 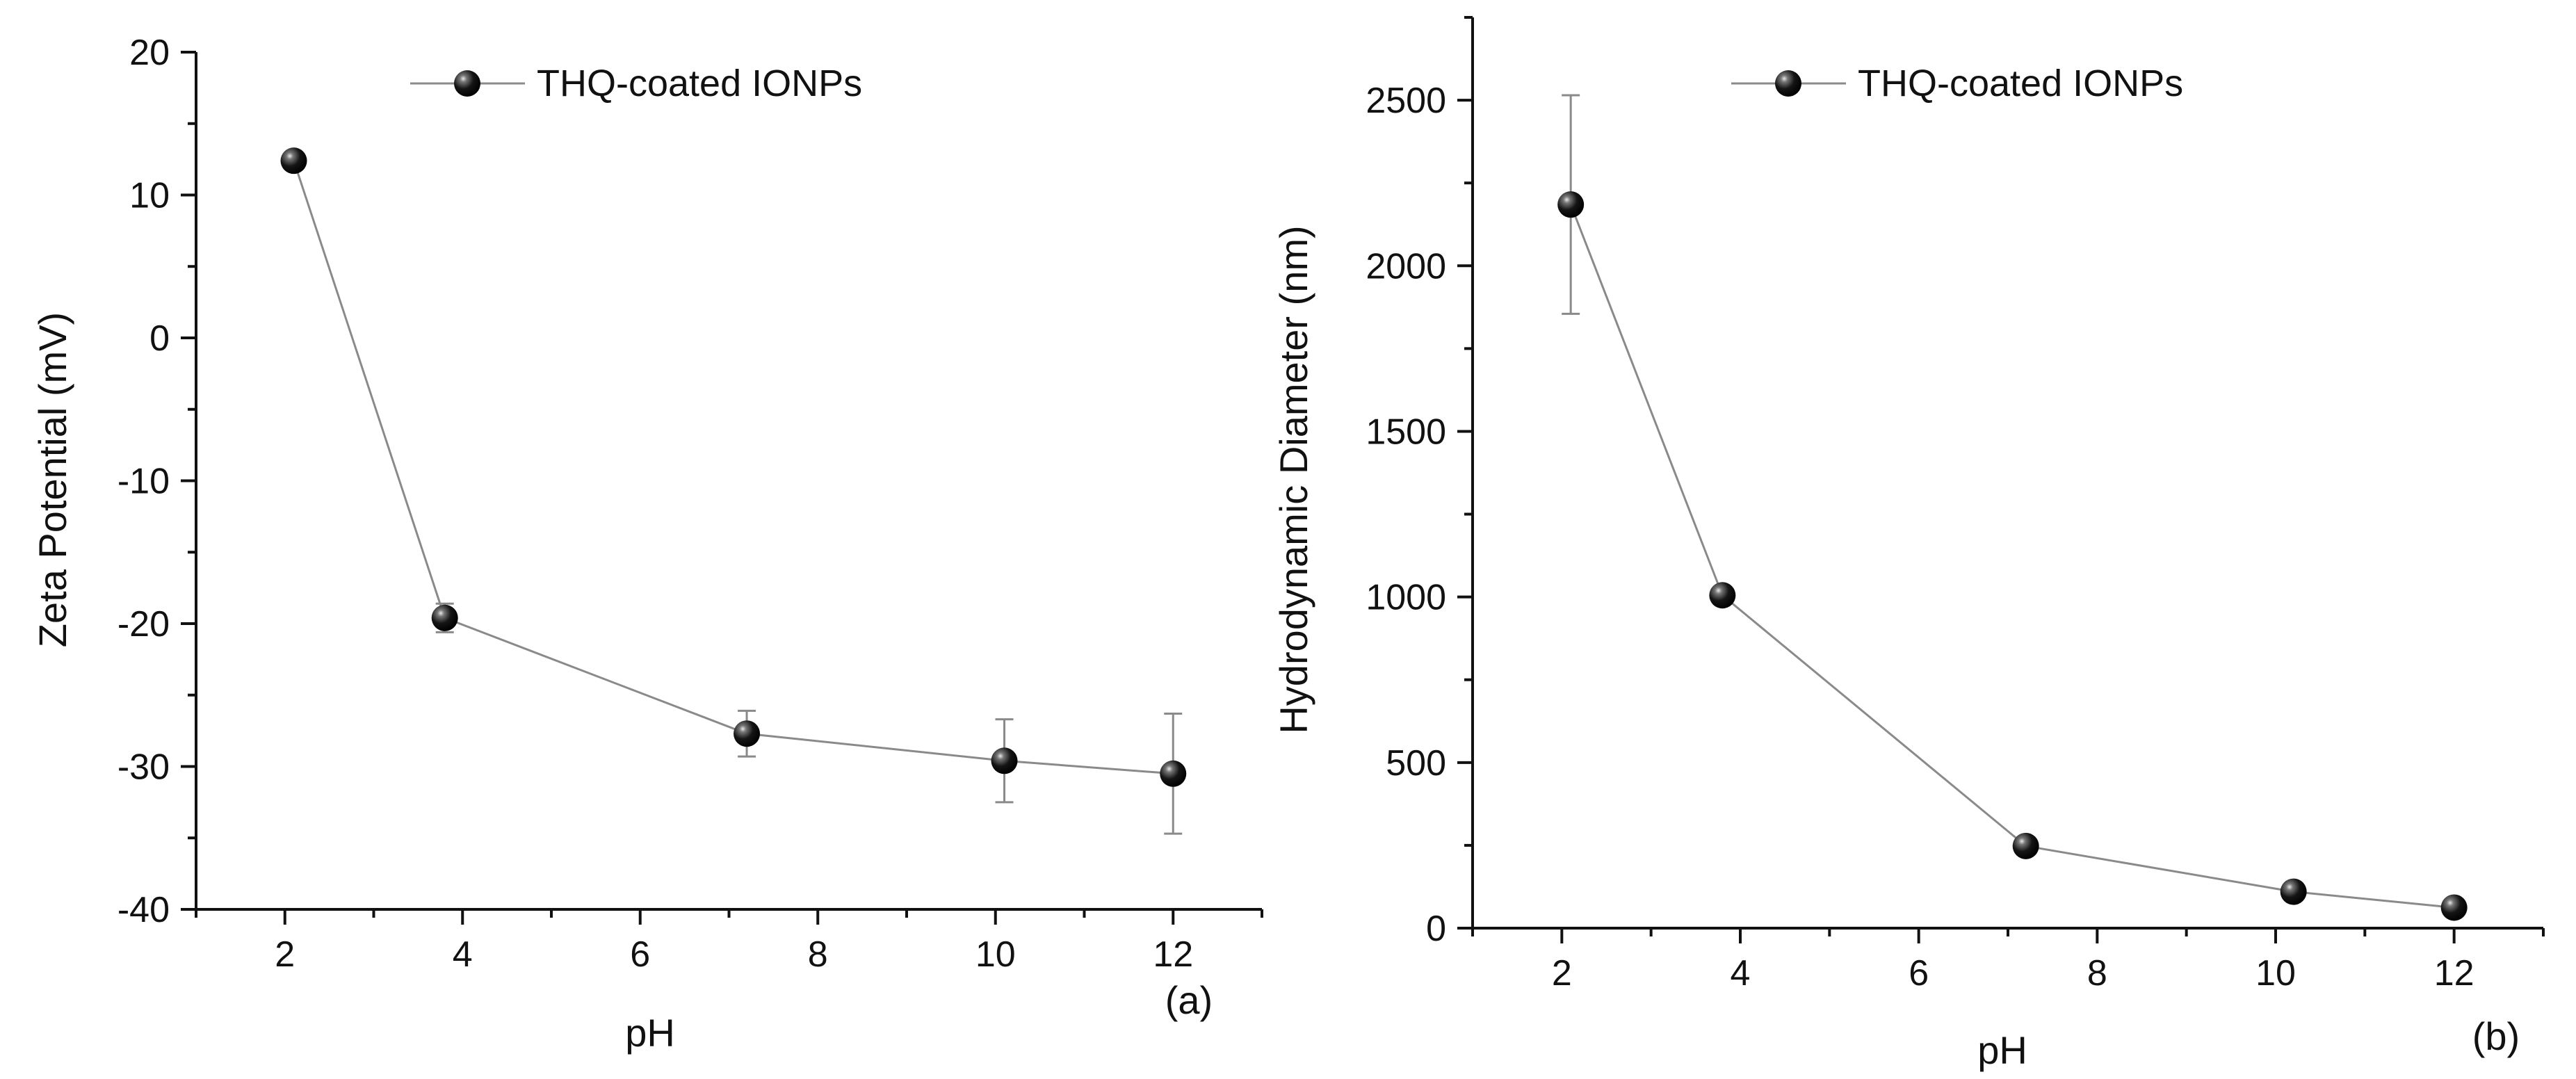 What do you see at coordinates (149, 53) in the screenshot?
I see `y-tick-label: 20` at bounding box center [149, 53].